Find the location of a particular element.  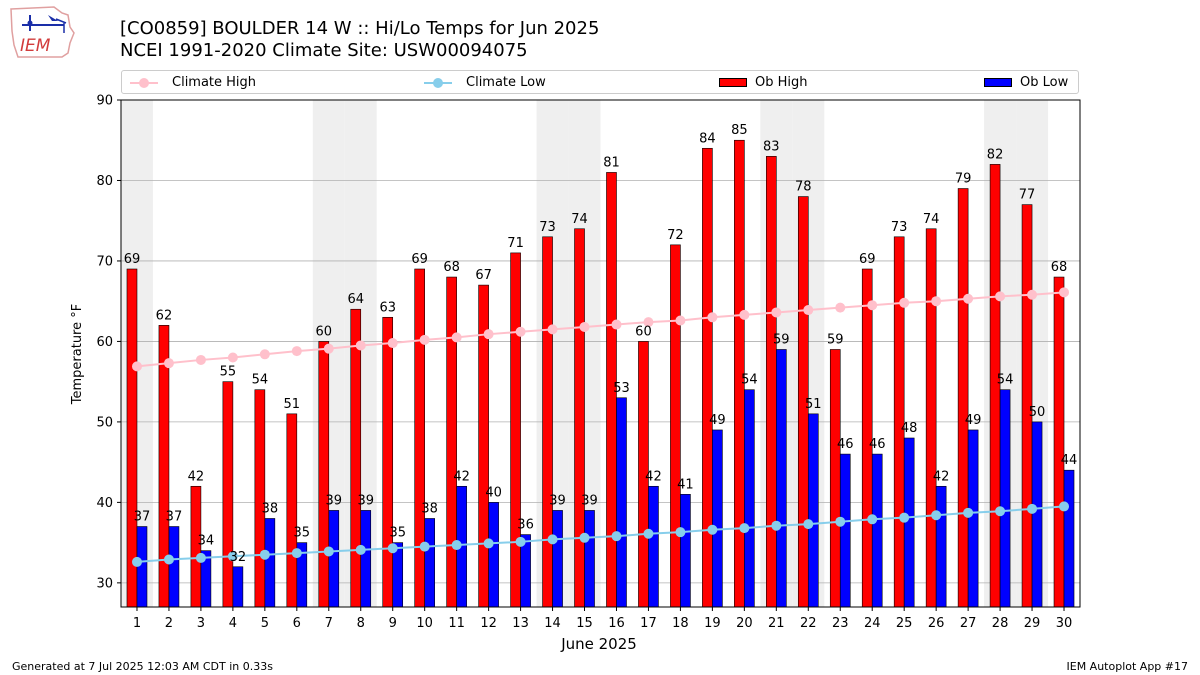

data-label-ob-low: 46 is located at coordinates (845, 444).